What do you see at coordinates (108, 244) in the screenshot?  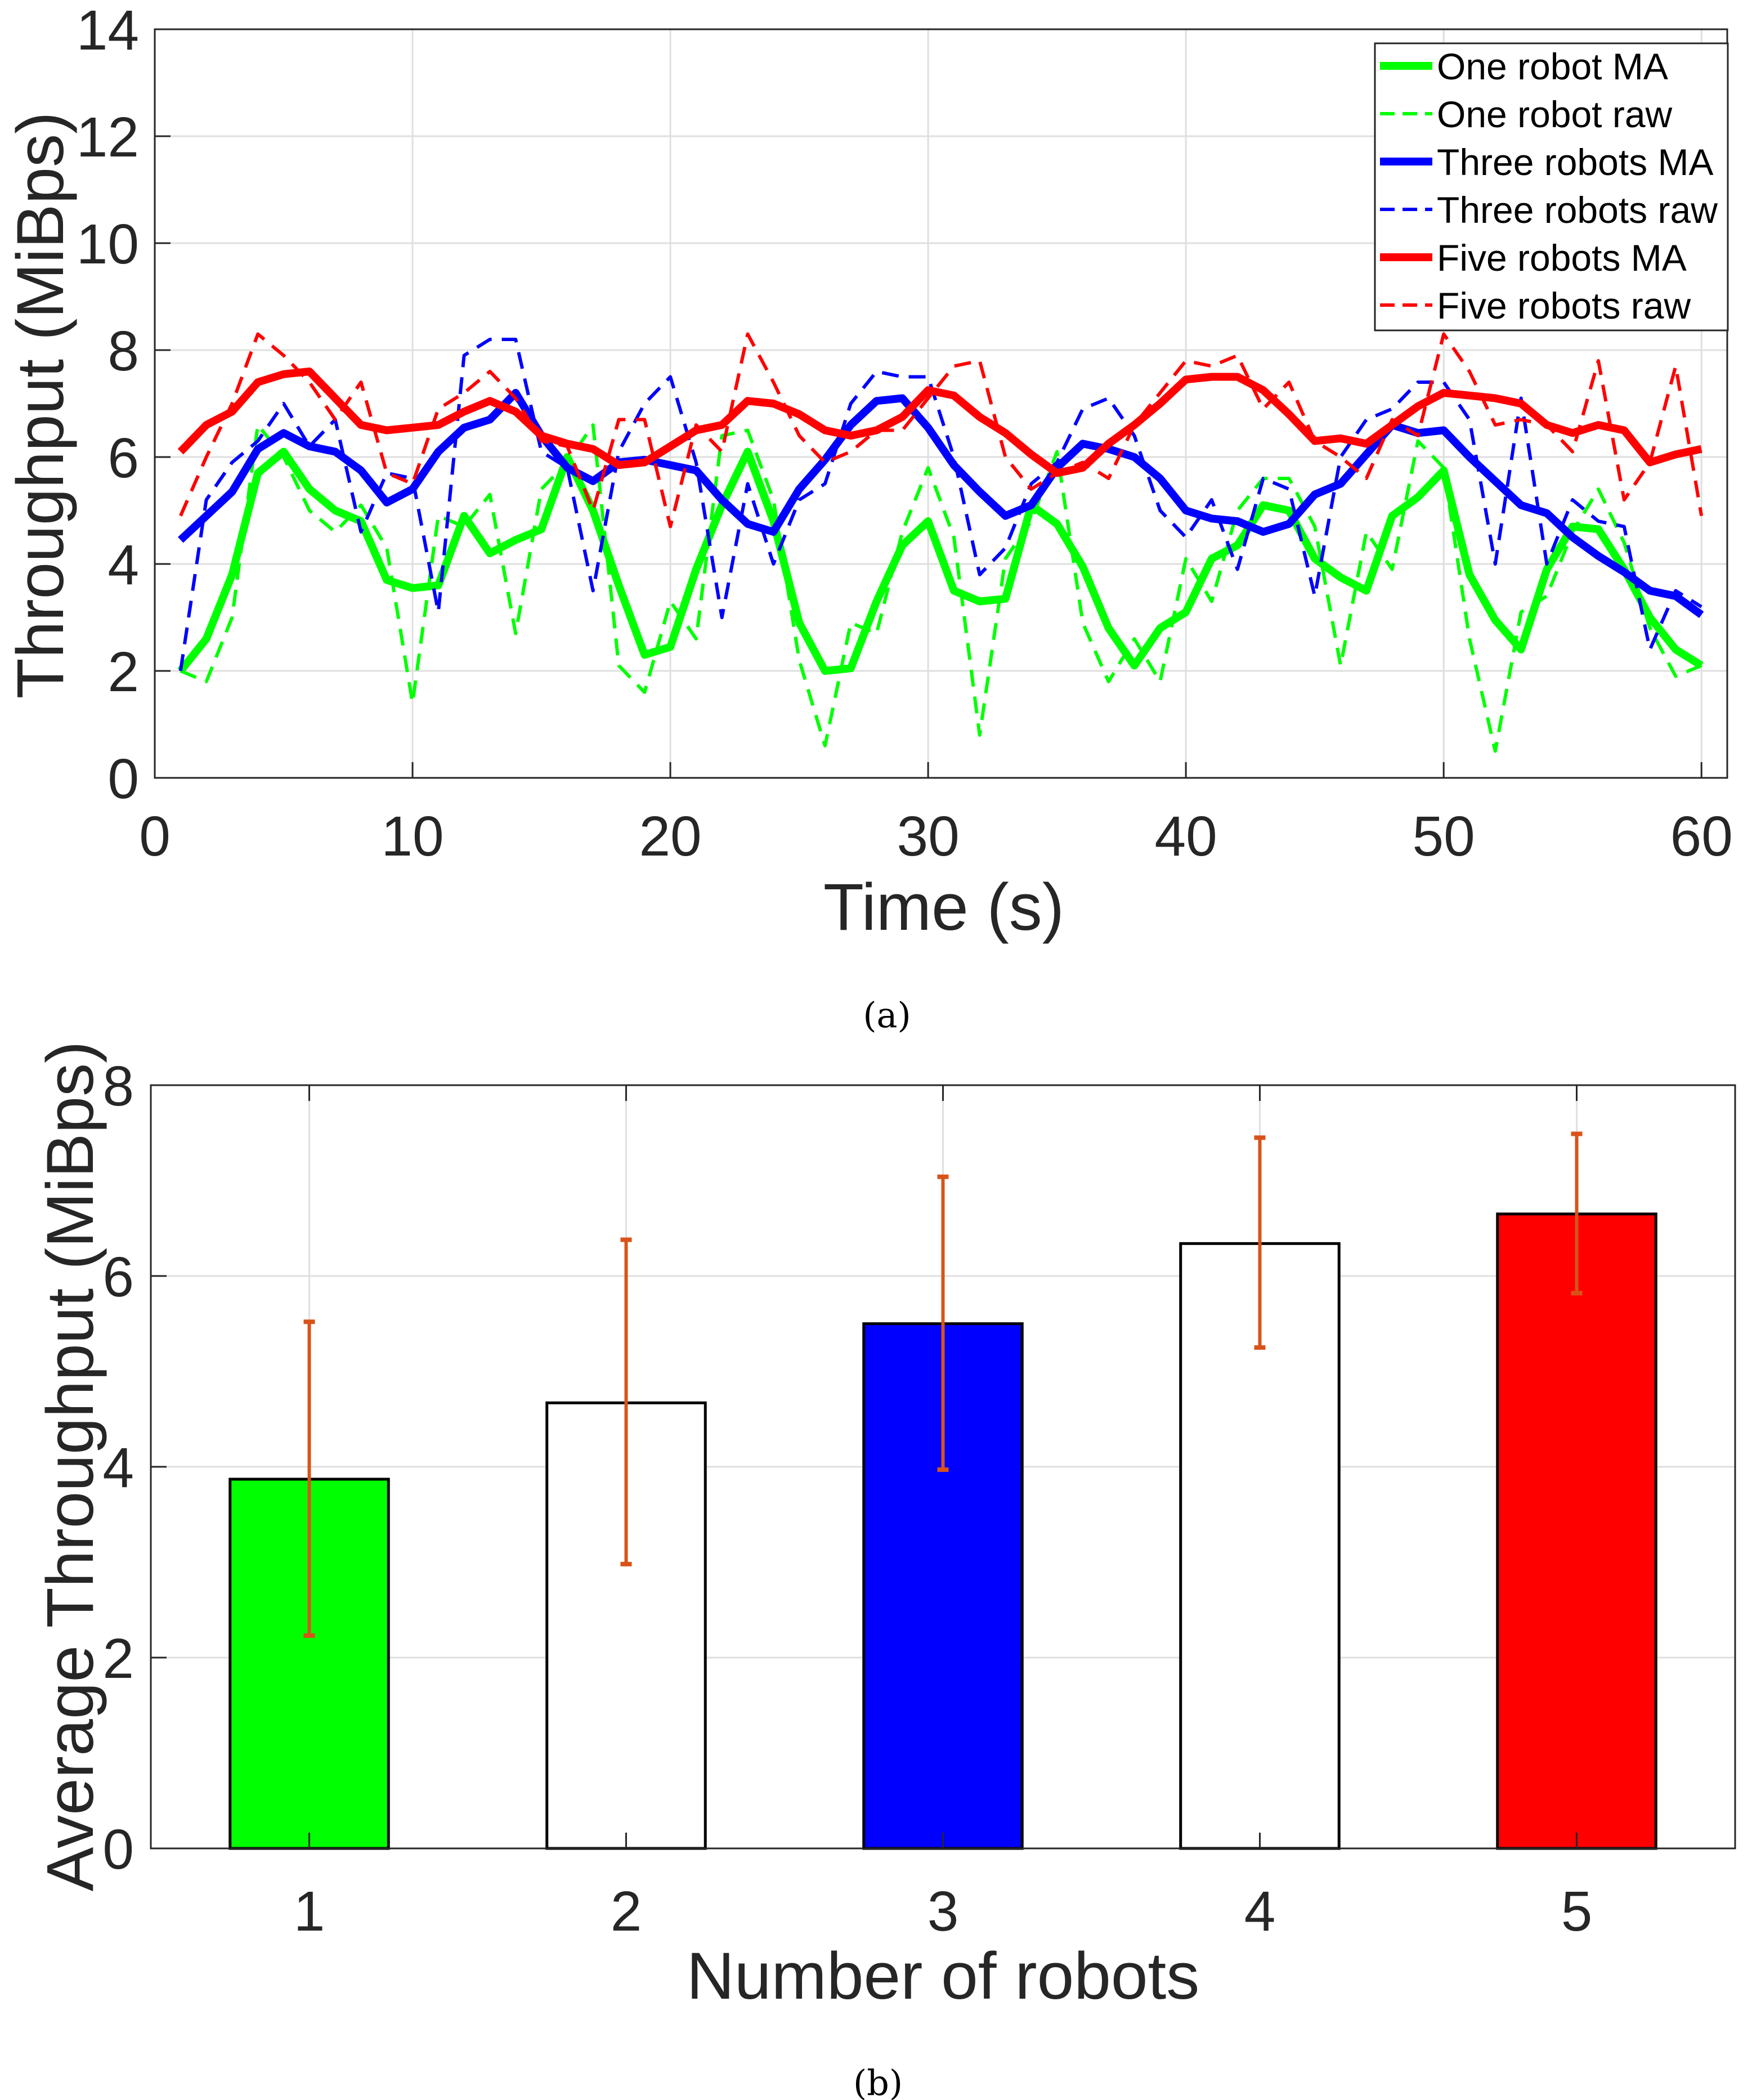 I see `y-tick-label: 10` at bounding box center [108, 244].